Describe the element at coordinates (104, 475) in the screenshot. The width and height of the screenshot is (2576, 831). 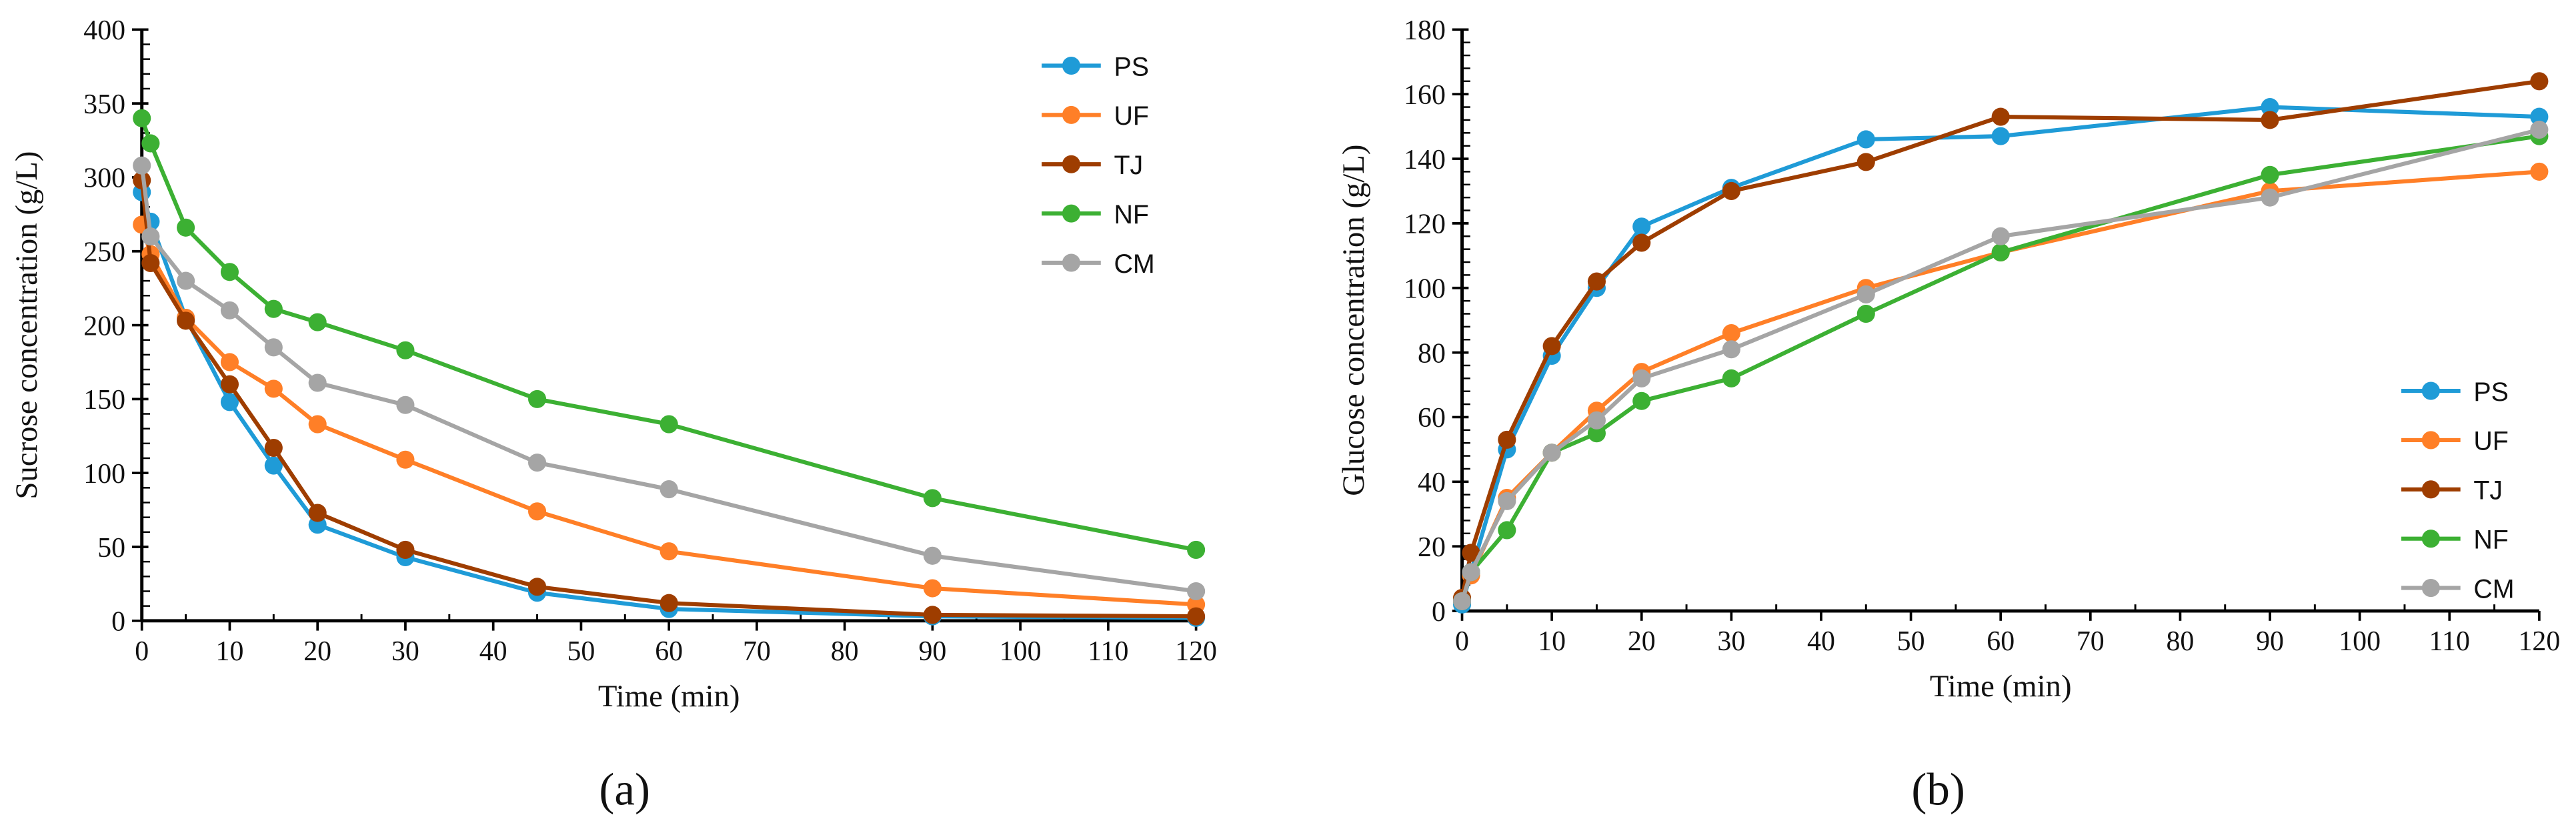
I see `y-tick-label: 100` at that location.